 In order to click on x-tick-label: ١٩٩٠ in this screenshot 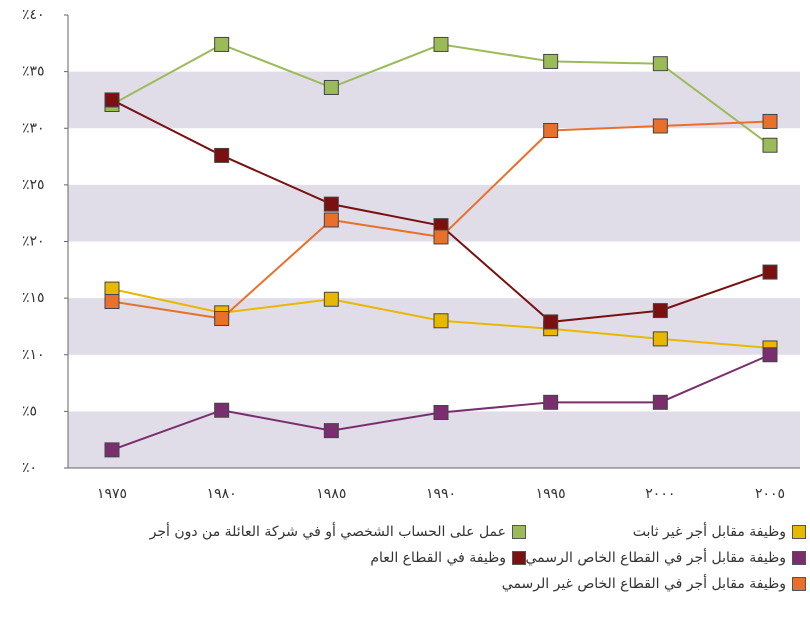, I will do `click(441, 494)`.